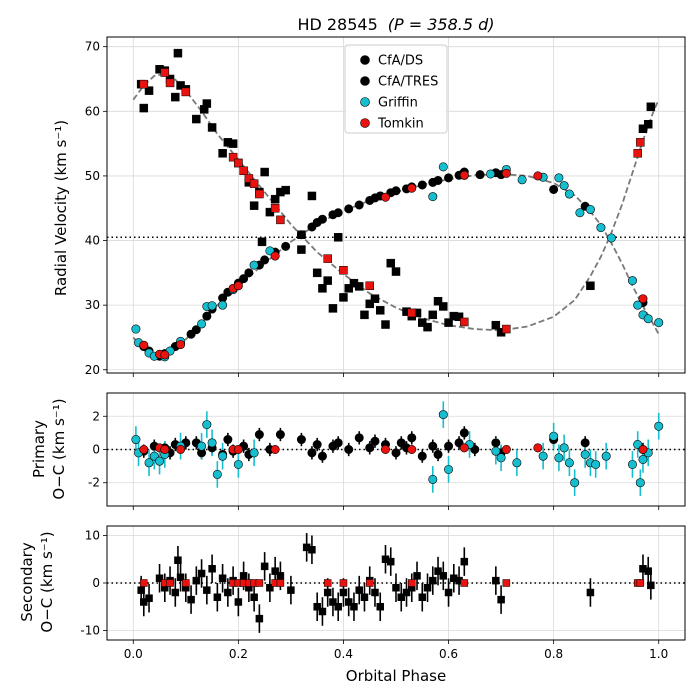 The height and width of the screenshot is (700, 700). I want to click on main-y-tick-label: 60, so click(92, 111).